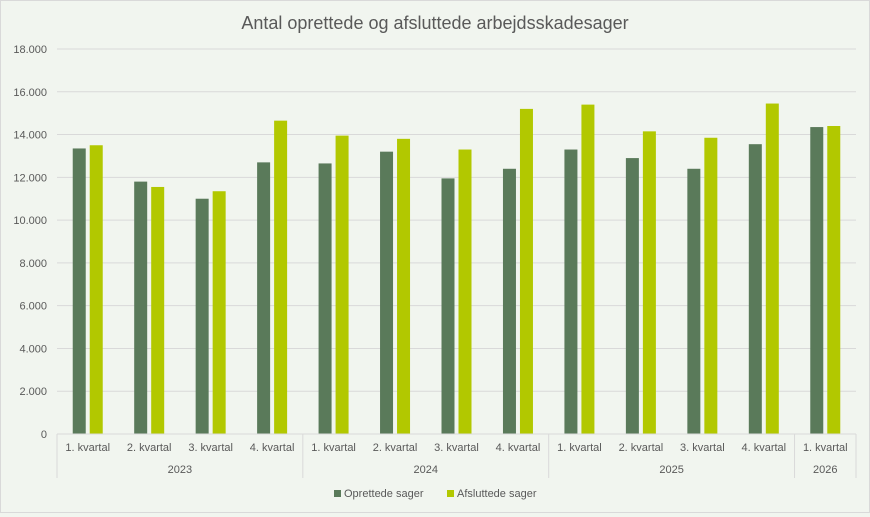 The width and height of the screenshot is (870, 517). Describe the element at coordinates (33, 349) in the screenshot. I see `y-tick-label: 4.000` at that location.